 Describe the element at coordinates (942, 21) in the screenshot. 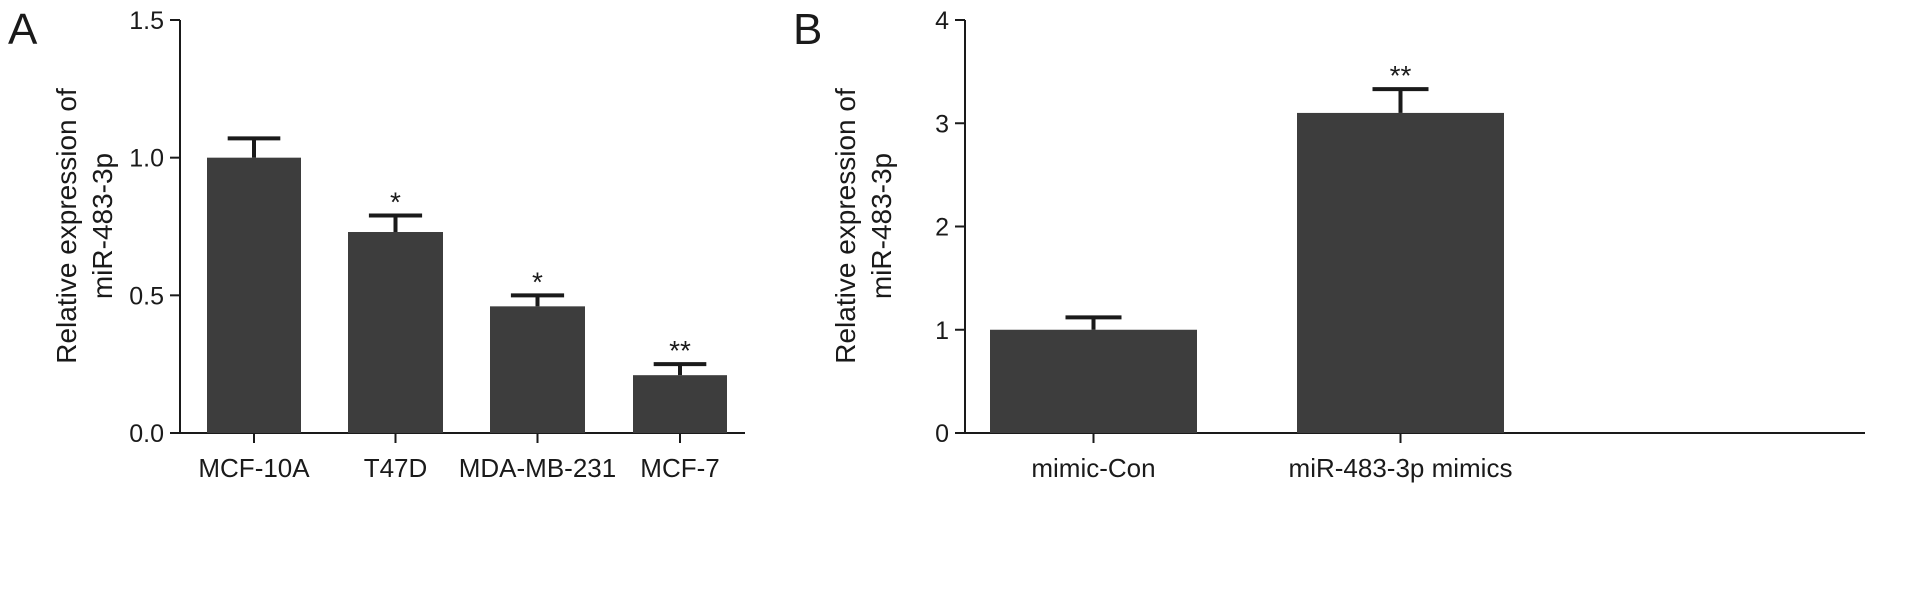

I see `y-tick-label: 4` at that location.